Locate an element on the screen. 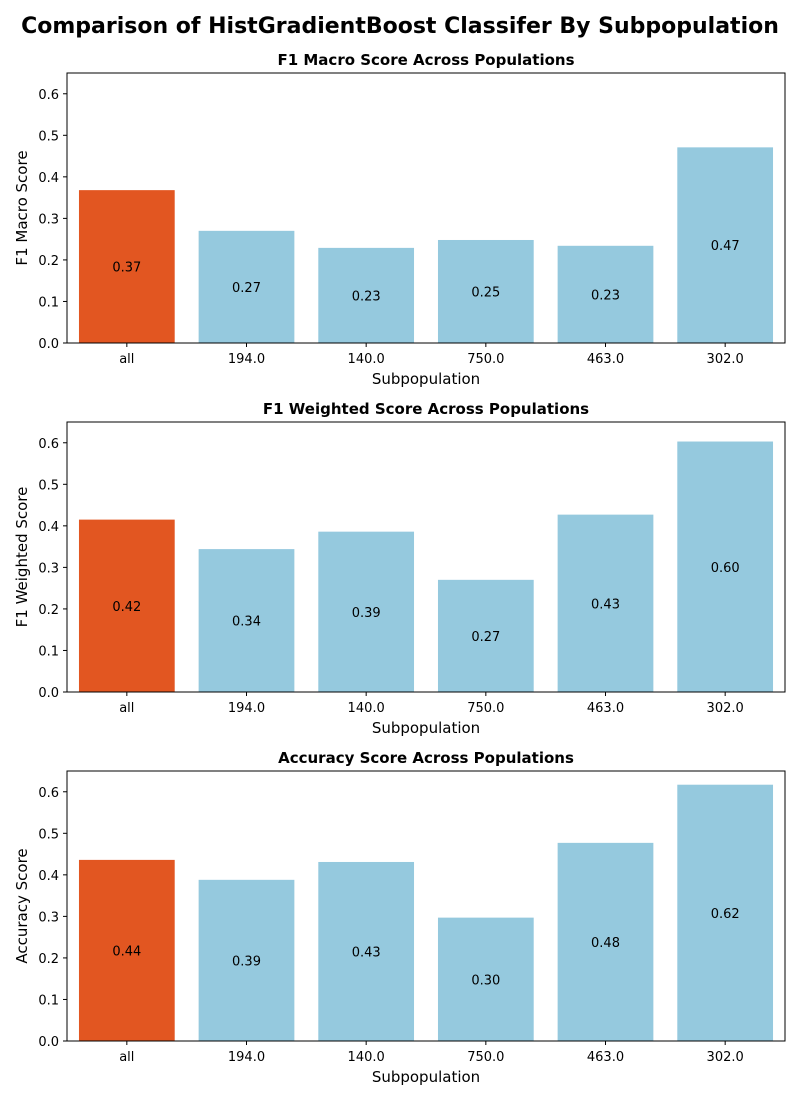 The height and width of the screenshot is (1100, 800). bar-value-label: 0.47 is located at coordinates (725, 246).